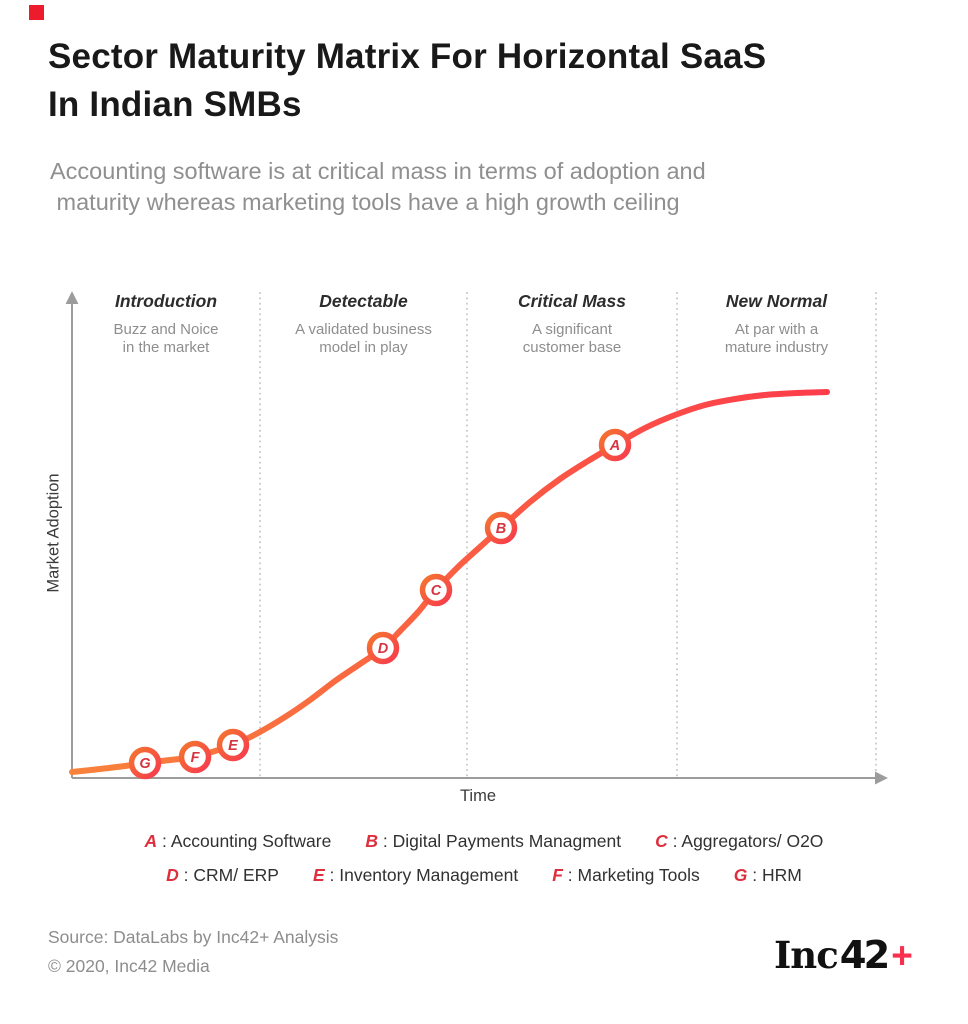 The image size is (968, 1024). I want to click on legend-label: Aggregators/ O2O, so click(752, 841).